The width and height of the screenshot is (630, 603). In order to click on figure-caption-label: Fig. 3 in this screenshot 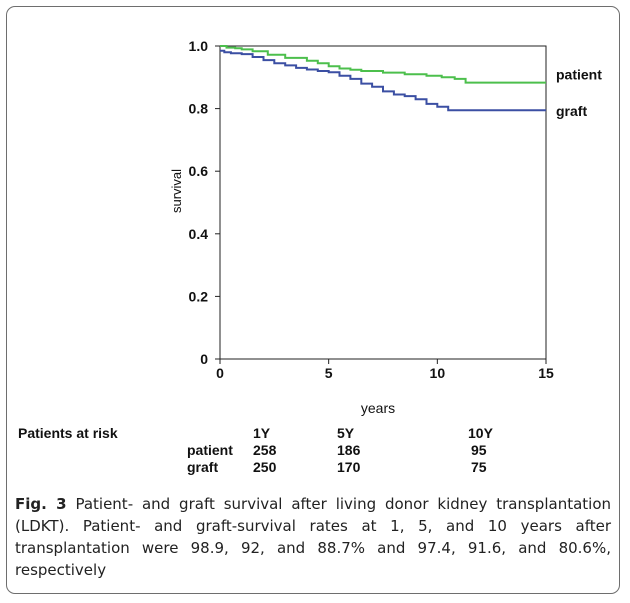, I will do `click(41, 504)`.